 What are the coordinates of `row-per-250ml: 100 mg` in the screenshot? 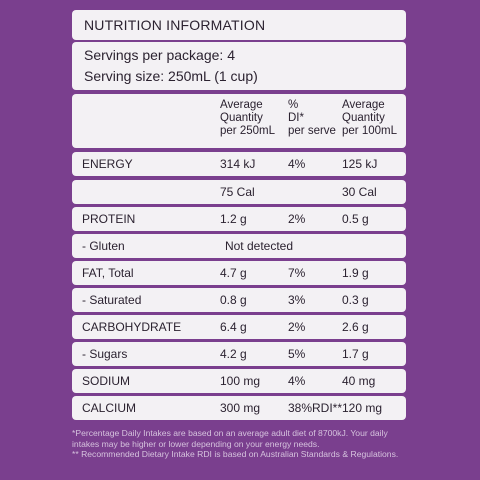 It's located at (240, 381).